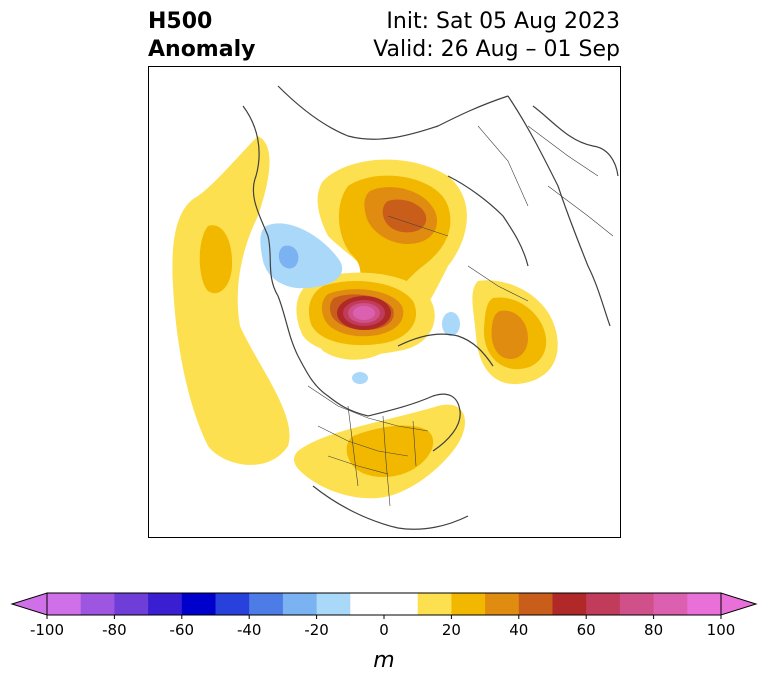  Describe the element at coordinates (180, 21) in the screenshot. I see `title-variable: H500` at that location.